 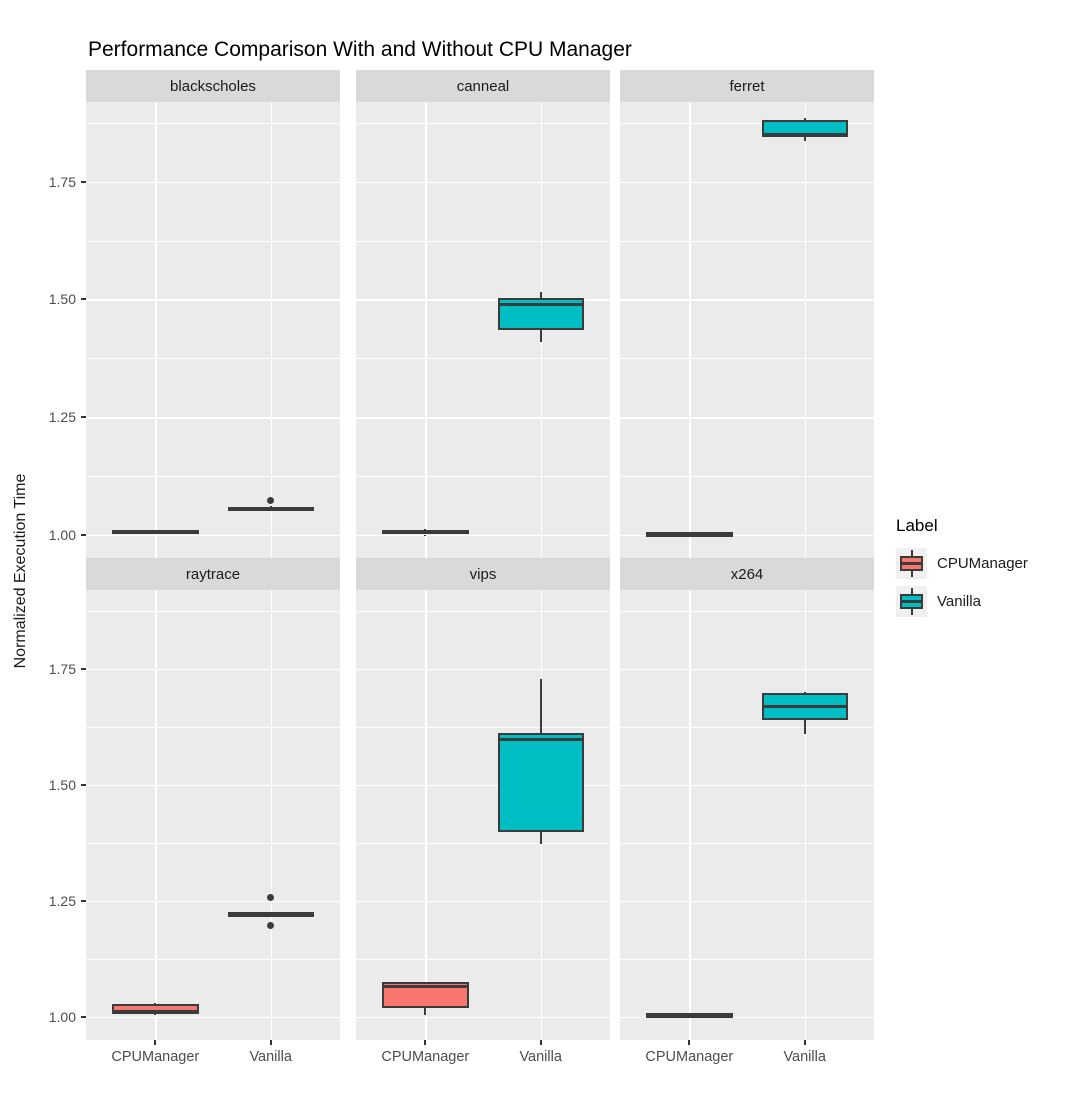 I want to click on facet-strip-label: vips, so click(x=483, y=574).